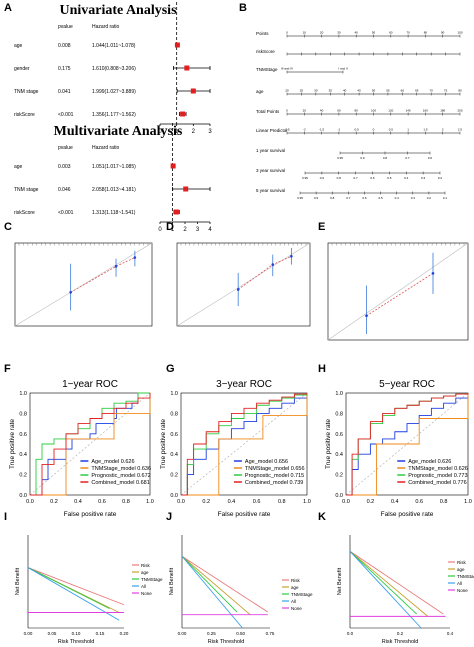 Image resolution: width=474 pixels, height=647 pixels. Describe the element at coordinates (262, 33) in the screenshot. I see `nomogram-row-label: Points` at that location.